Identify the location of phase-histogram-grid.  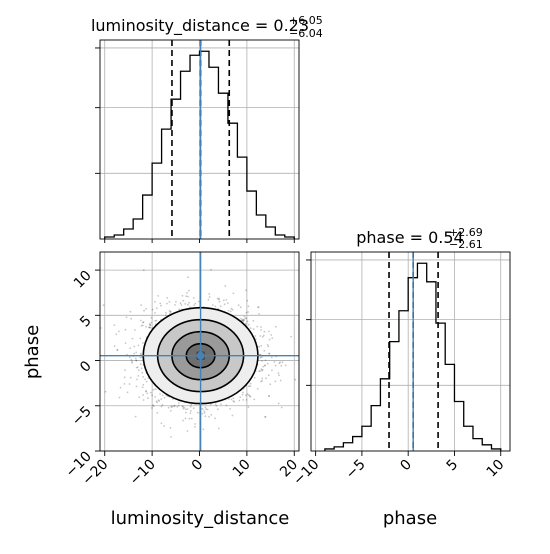
(410, 351).